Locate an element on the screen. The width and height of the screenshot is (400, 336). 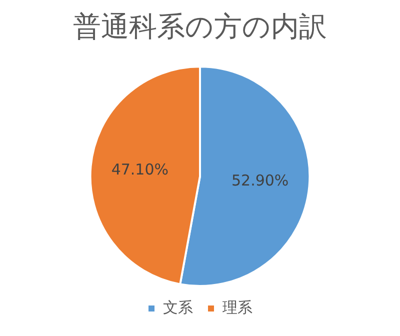
chart-title: 普通科系の方の内訳 is located at coordinates (200, 27).